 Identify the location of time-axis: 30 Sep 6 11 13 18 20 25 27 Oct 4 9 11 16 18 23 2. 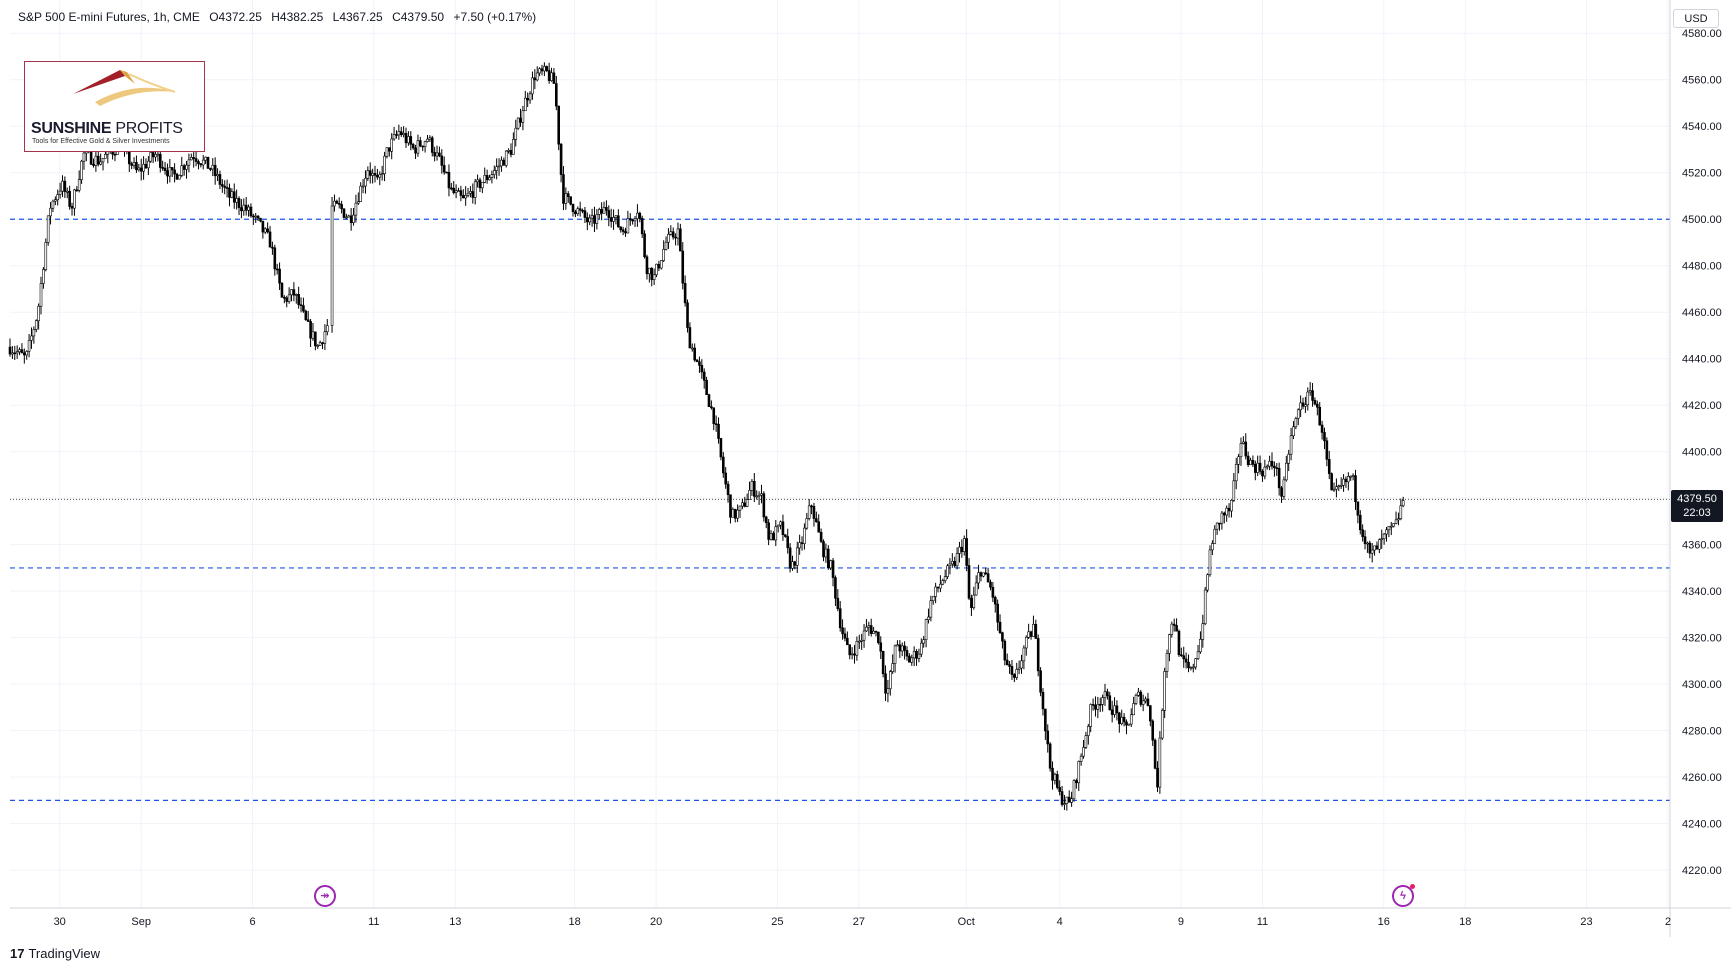
(862, 922).